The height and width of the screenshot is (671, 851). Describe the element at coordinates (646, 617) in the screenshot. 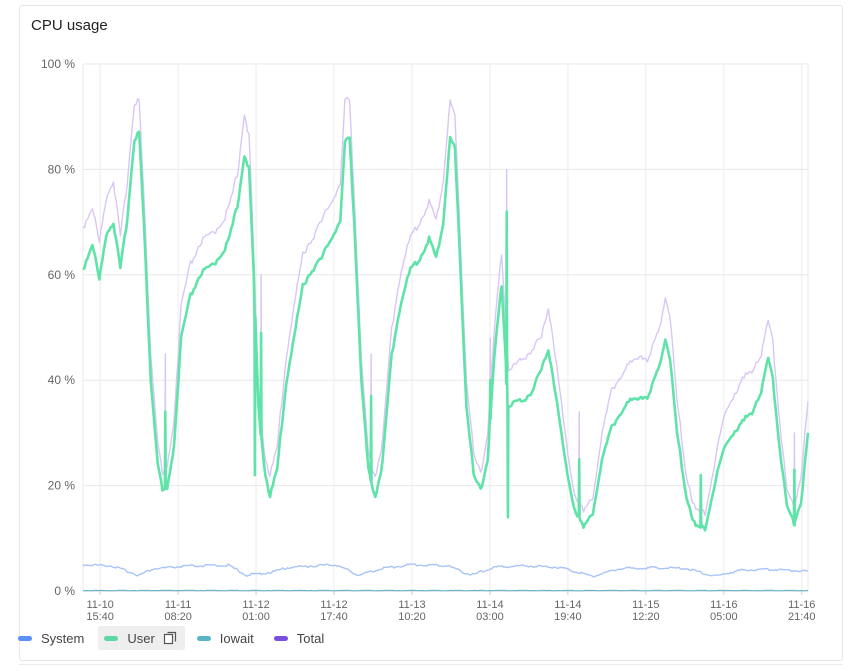

I see `x-tick-label: 12:20` at that location.